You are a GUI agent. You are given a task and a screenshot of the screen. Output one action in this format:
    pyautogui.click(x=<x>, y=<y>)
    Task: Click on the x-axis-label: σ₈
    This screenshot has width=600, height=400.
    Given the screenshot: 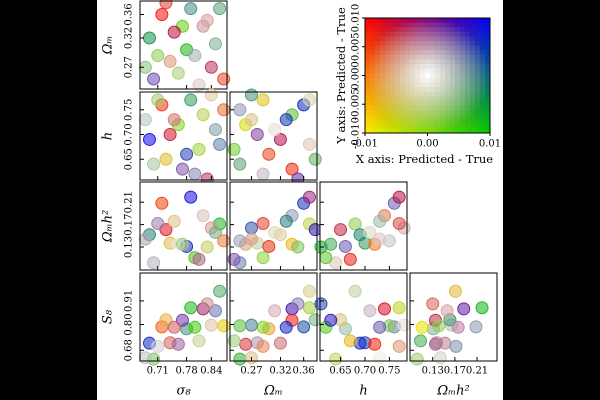 What is the action you would take?
    pyautogui.click(x=183, y=391)
    